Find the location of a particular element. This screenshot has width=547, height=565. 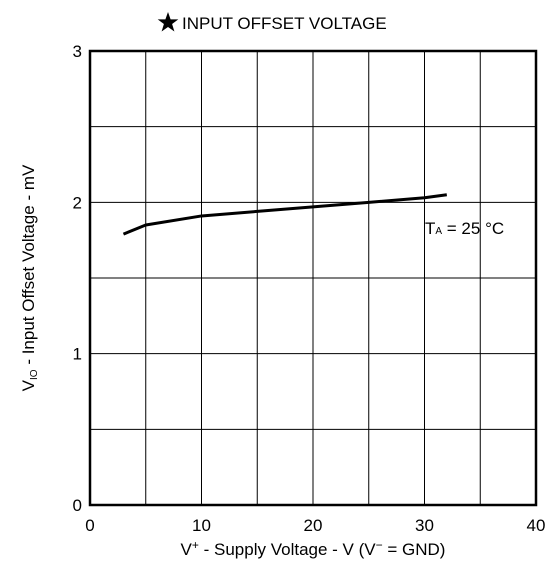

star-icon is located at coordinates (168, 22).